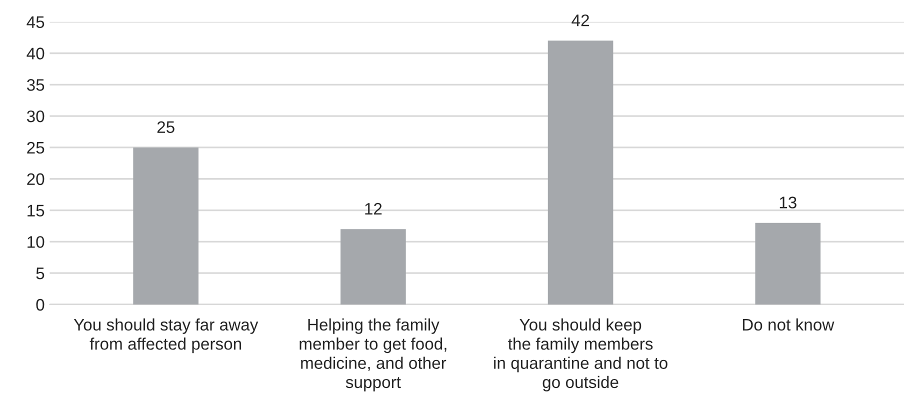  Describe the element at coordinates (166, 336) in the screenshot. I see `x-tick-label: You should stay far away from affected person` at that location.